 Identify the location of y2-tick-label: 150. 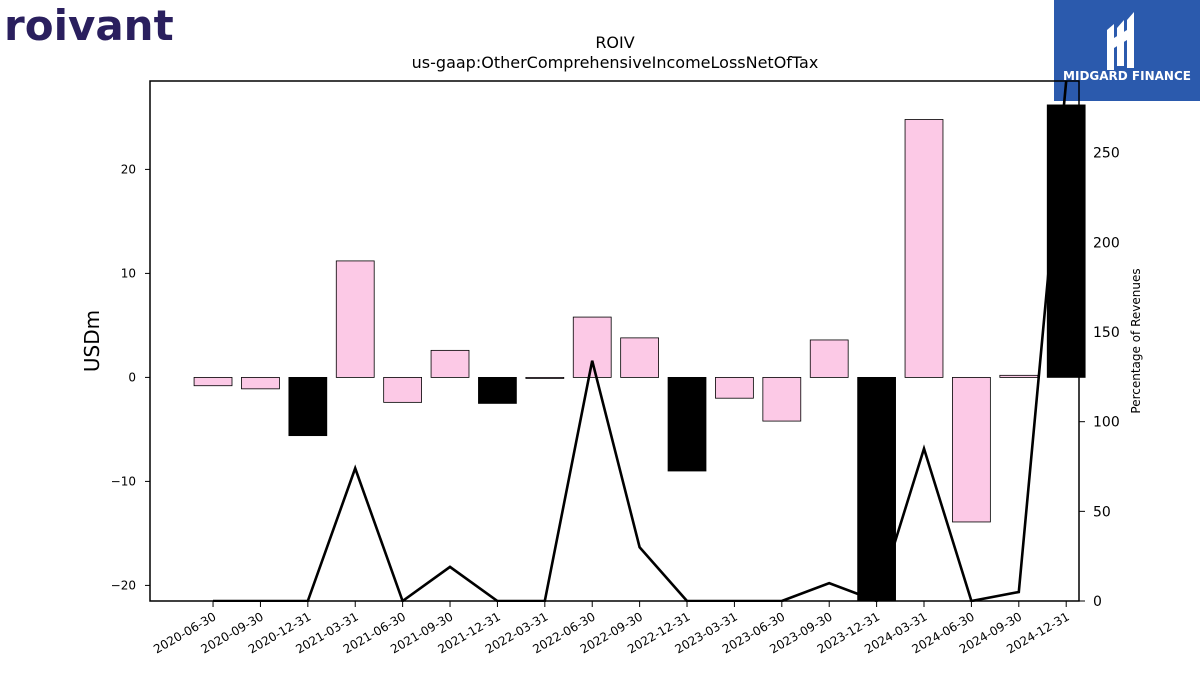
(1106, 333).